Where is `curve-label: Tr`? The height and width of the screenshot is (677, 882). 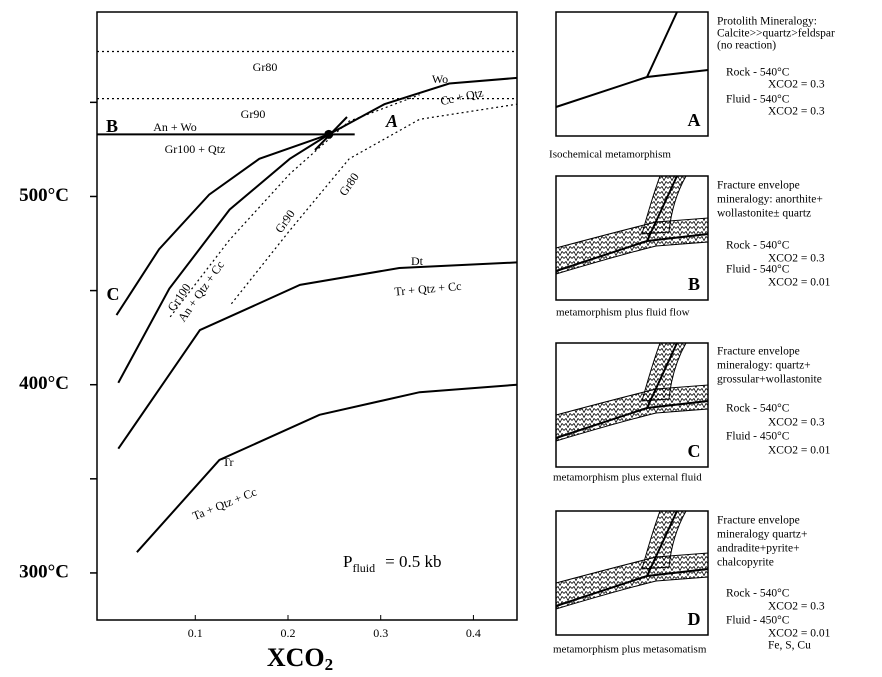 curve-label: Tr is located at coordinates (228, 462).